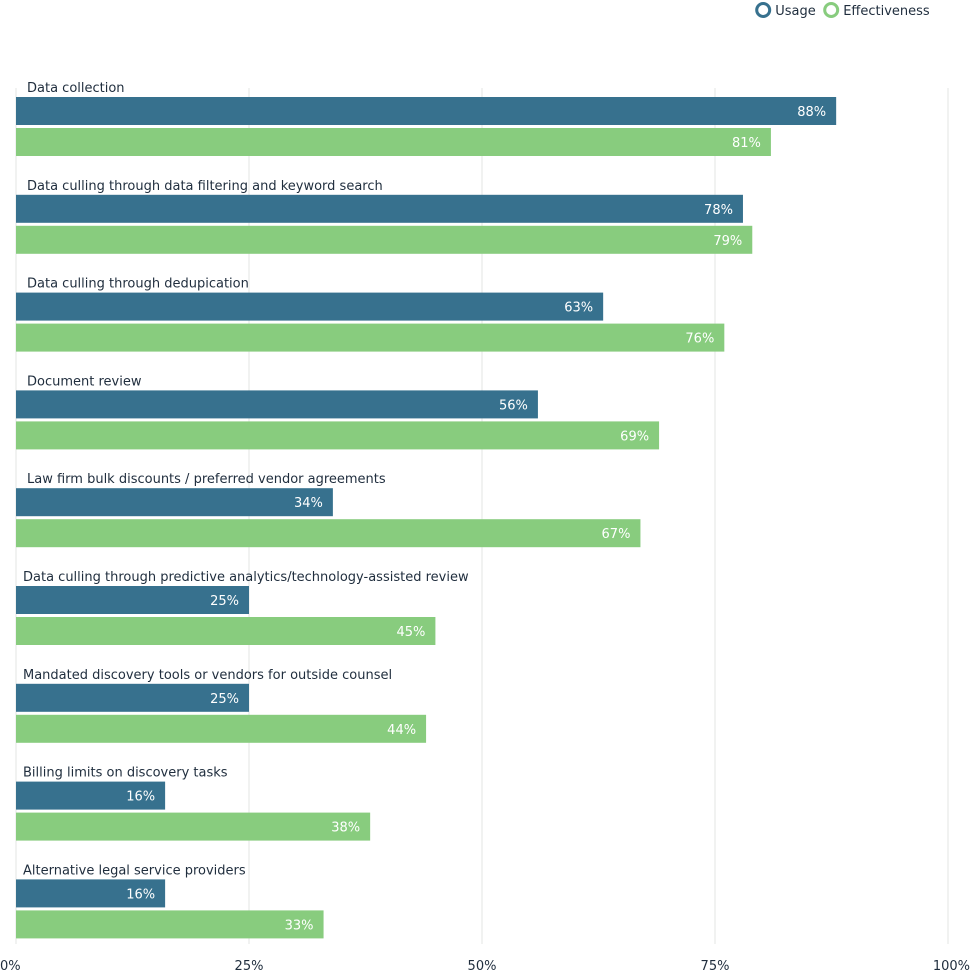 Image resolution: width=970 pixels, height=976 pixels. What do you see at coordinates (831, 10) in the screenshot?
I see `legend-marker-effectiveness` at bounding box center [831, 10].